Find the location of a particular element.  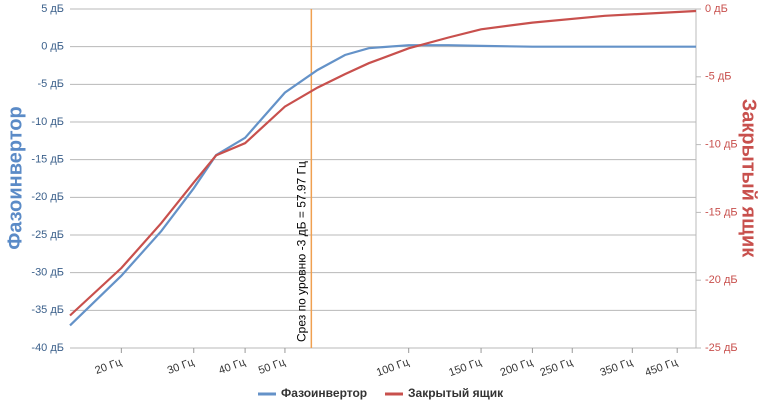

y-tick-label: -30 дБ is located at coordinates (47, 273).